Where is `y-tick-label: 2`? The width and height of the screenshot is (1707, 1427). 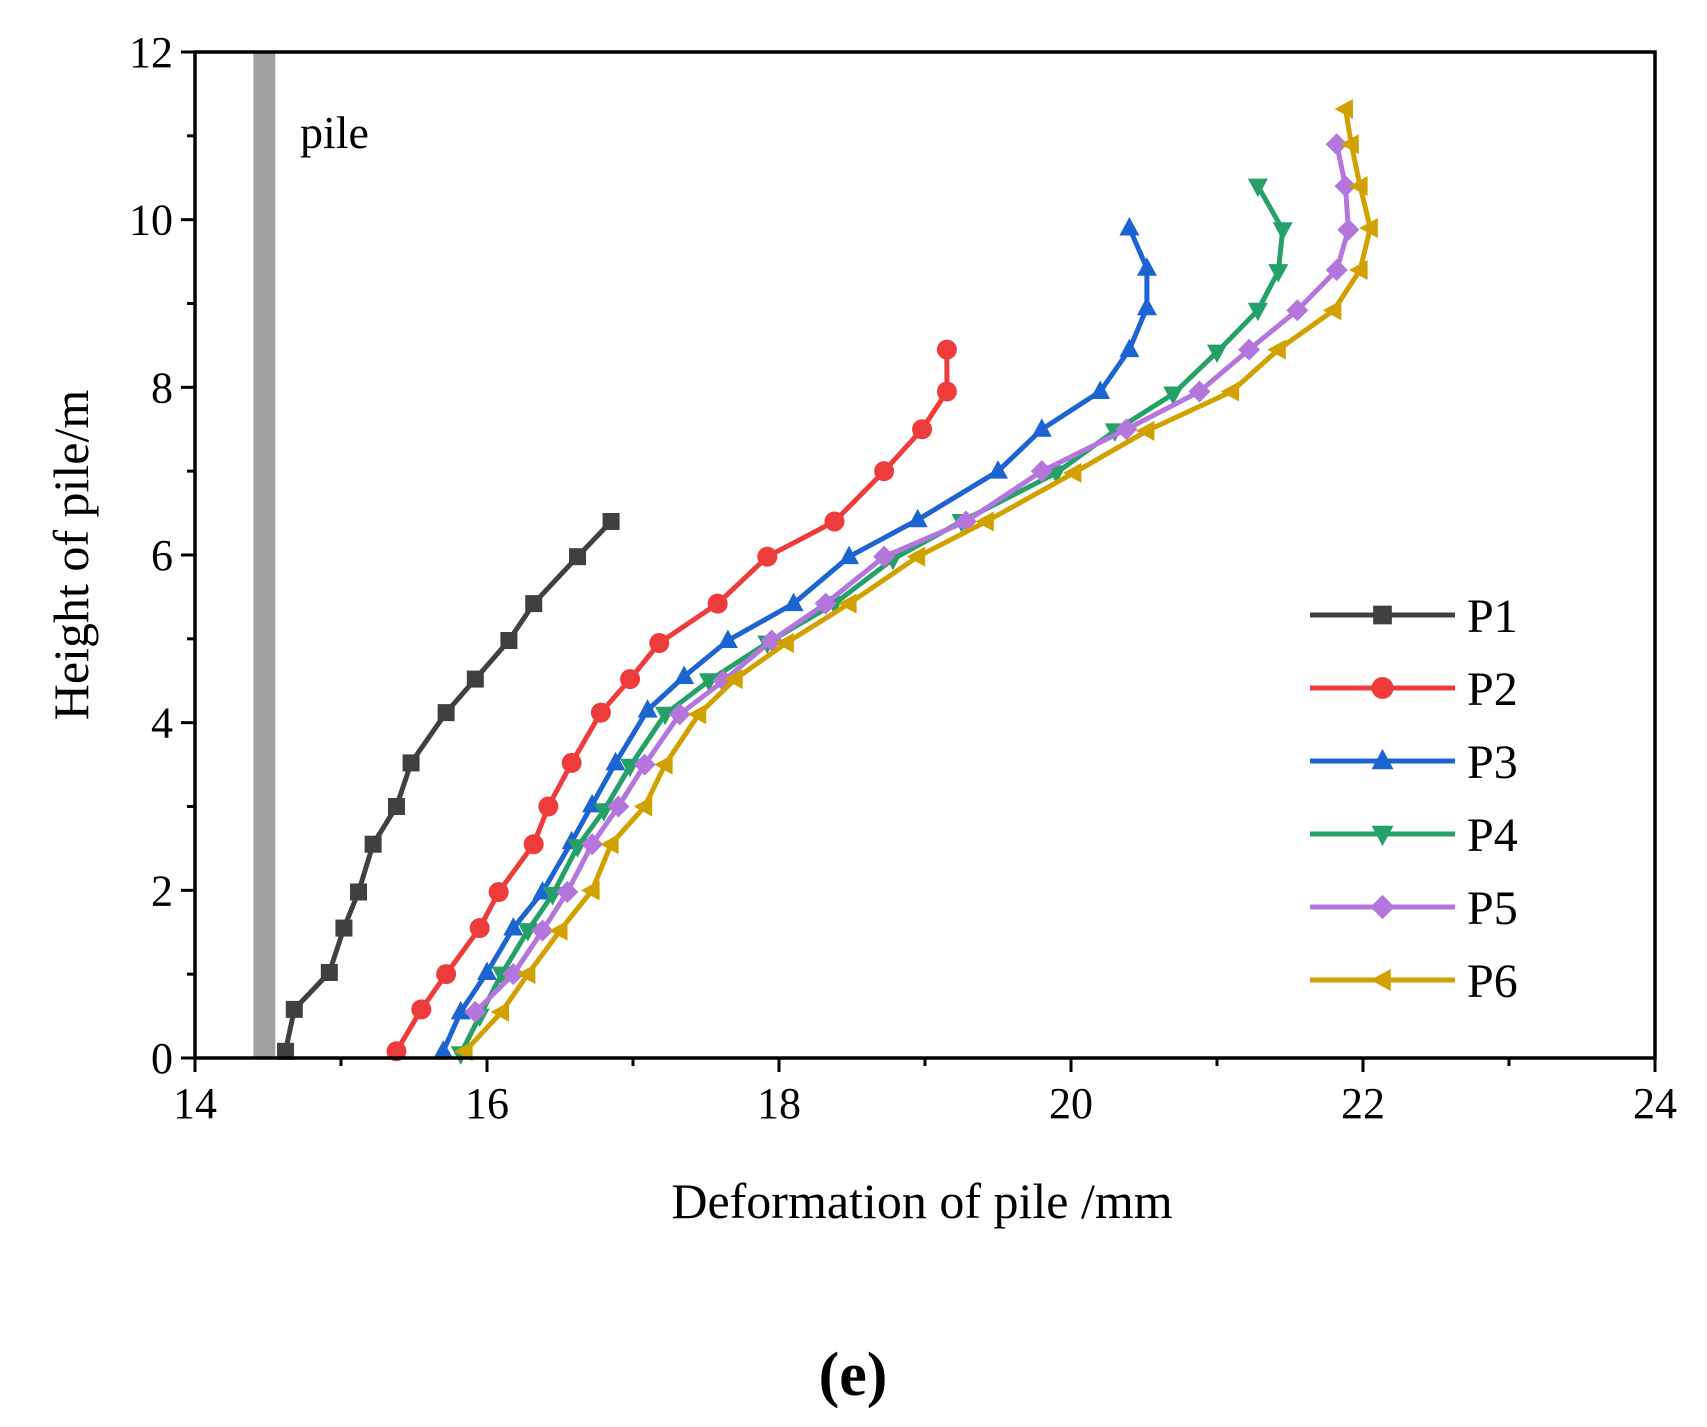 y-tick-label: 2 is located at coordinates (162, 890).